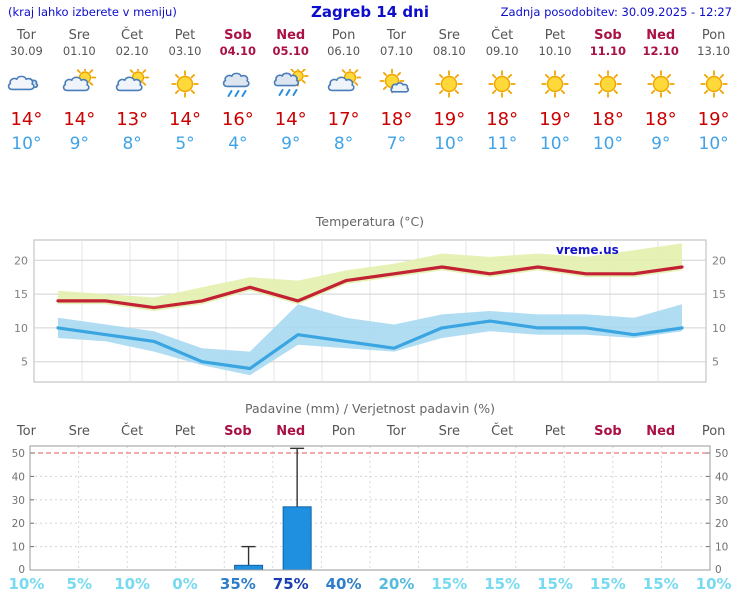  I want to click on low-temp: 5°, so click(185, 144).